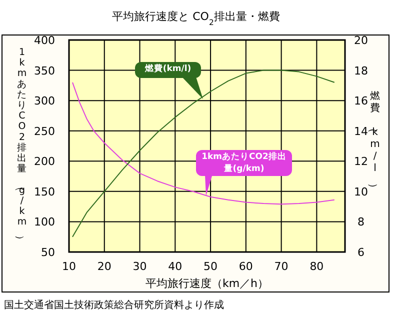 Image resolution: width=393 pixels, height=324 pixels. What do you see at coordinates (48, 252) in the screenshot?
I see `y-tick-label: 50` at bounding box center [48, 252].